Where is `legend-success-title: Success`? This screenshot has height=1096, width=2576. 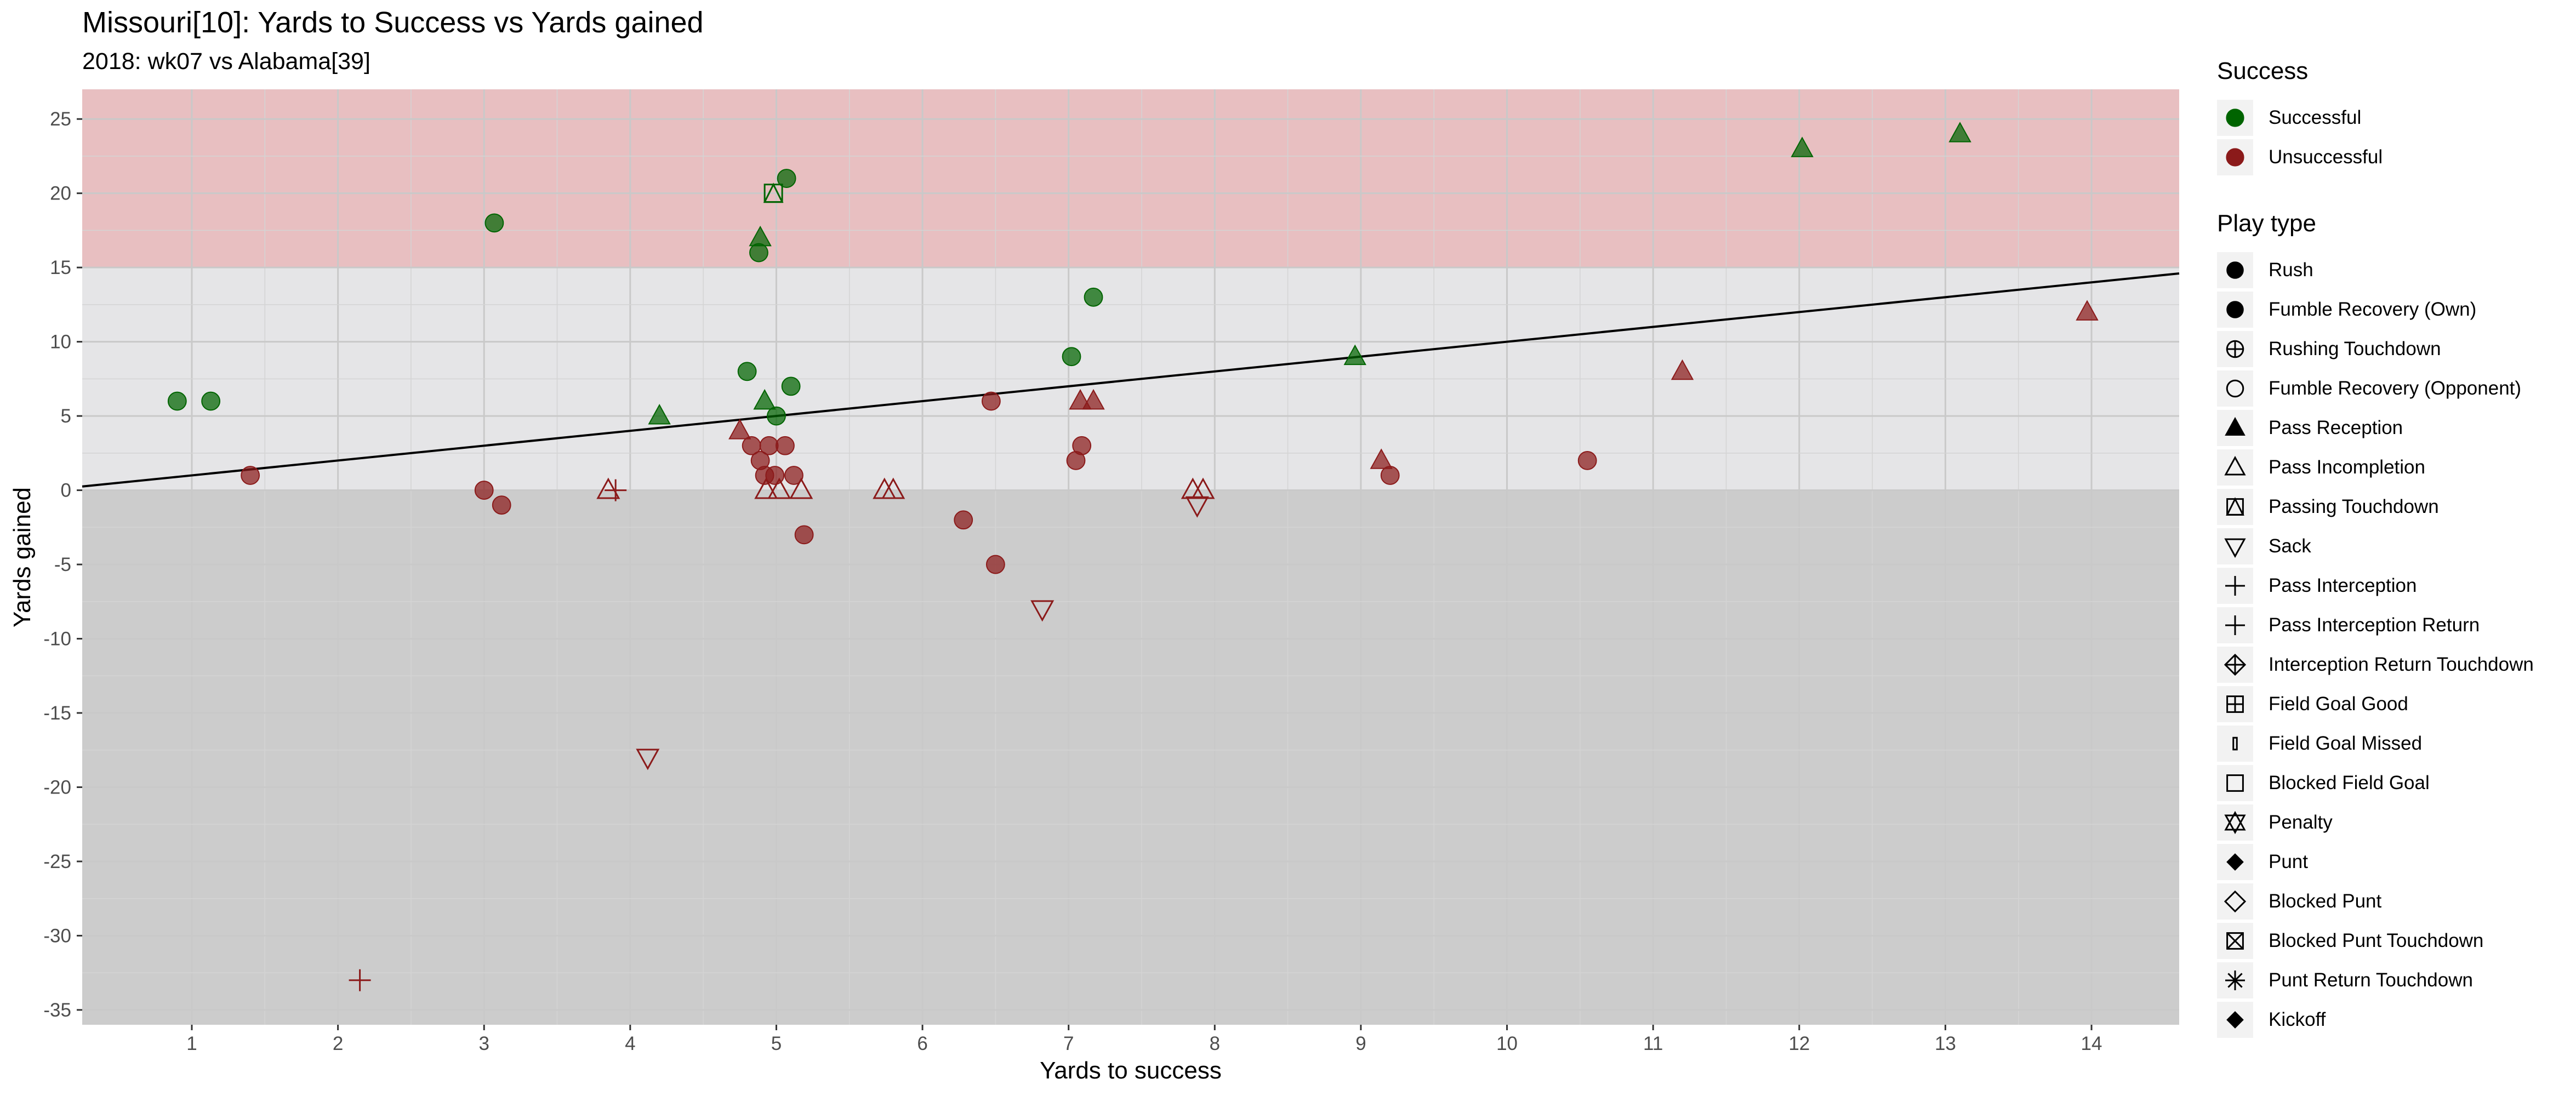 legend-success-title: Success is located at coordinates (2263, 71).